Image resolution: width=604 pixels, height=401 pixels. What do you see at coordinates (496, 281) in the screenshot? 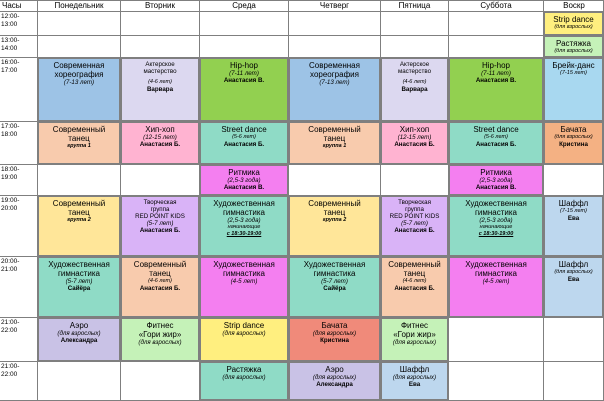
I see `class-age: (4-5 лет)` at bounding box center [496, 281].